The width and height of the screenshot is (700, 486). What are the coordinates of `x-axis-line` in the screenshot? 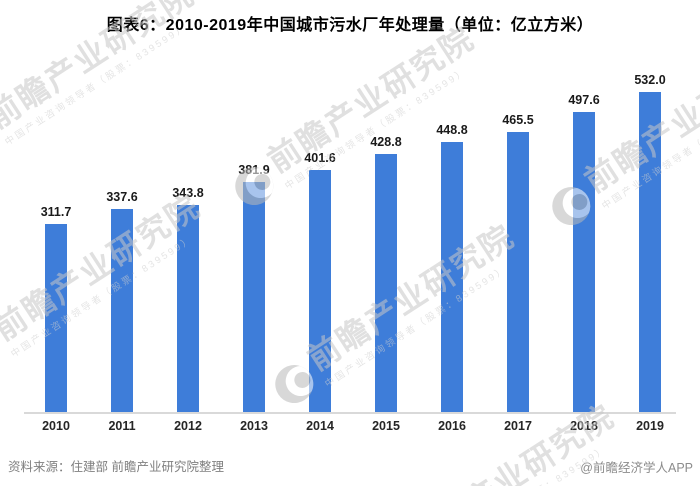 It's located at (350, 413).